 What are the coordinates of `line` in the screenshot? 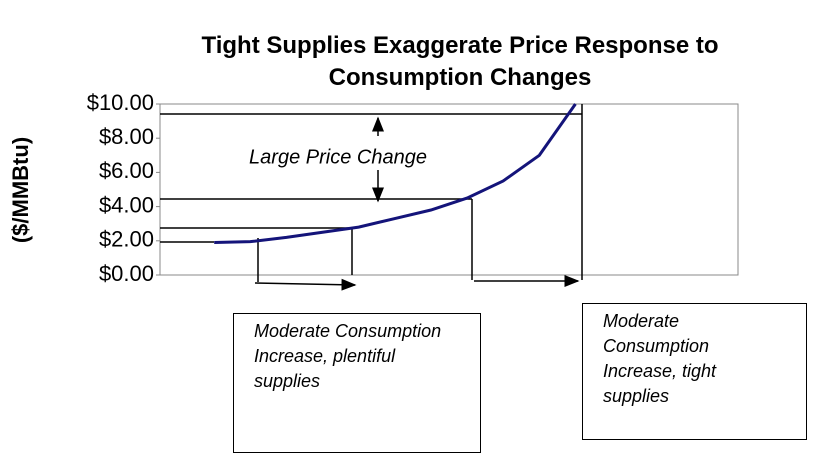 It's located at (395, 174).